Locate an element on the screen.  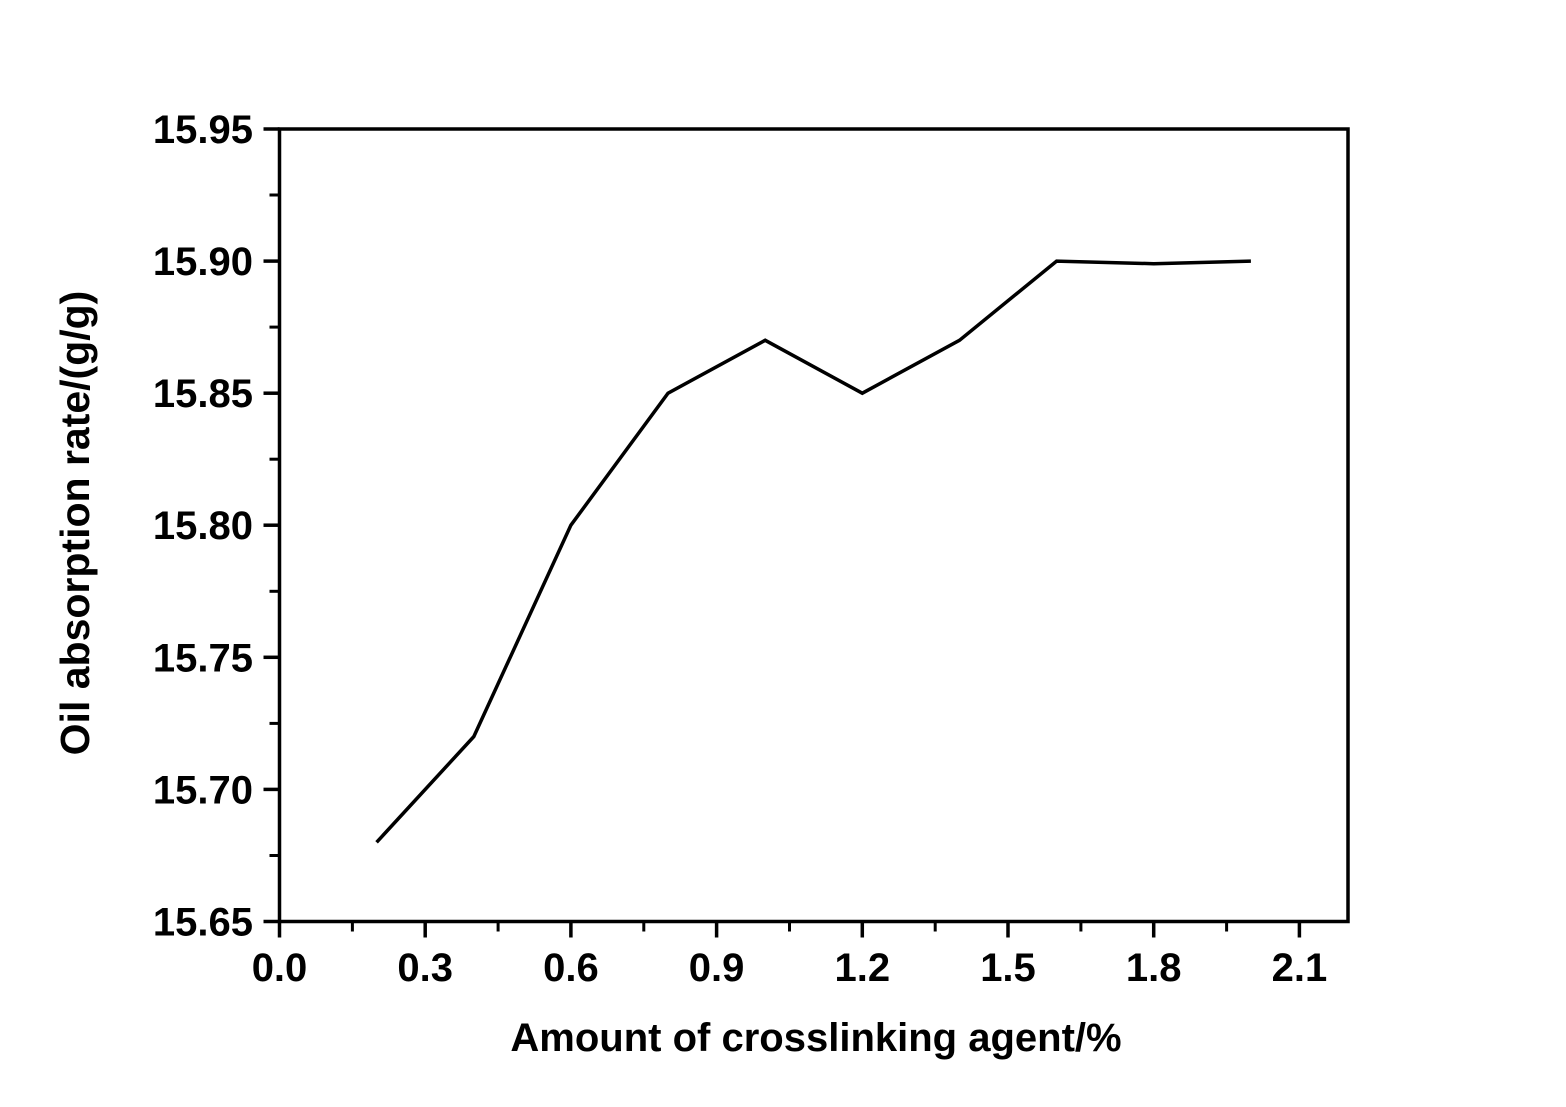
svg-text: 2.1 is located at coordinates (1300, 968).